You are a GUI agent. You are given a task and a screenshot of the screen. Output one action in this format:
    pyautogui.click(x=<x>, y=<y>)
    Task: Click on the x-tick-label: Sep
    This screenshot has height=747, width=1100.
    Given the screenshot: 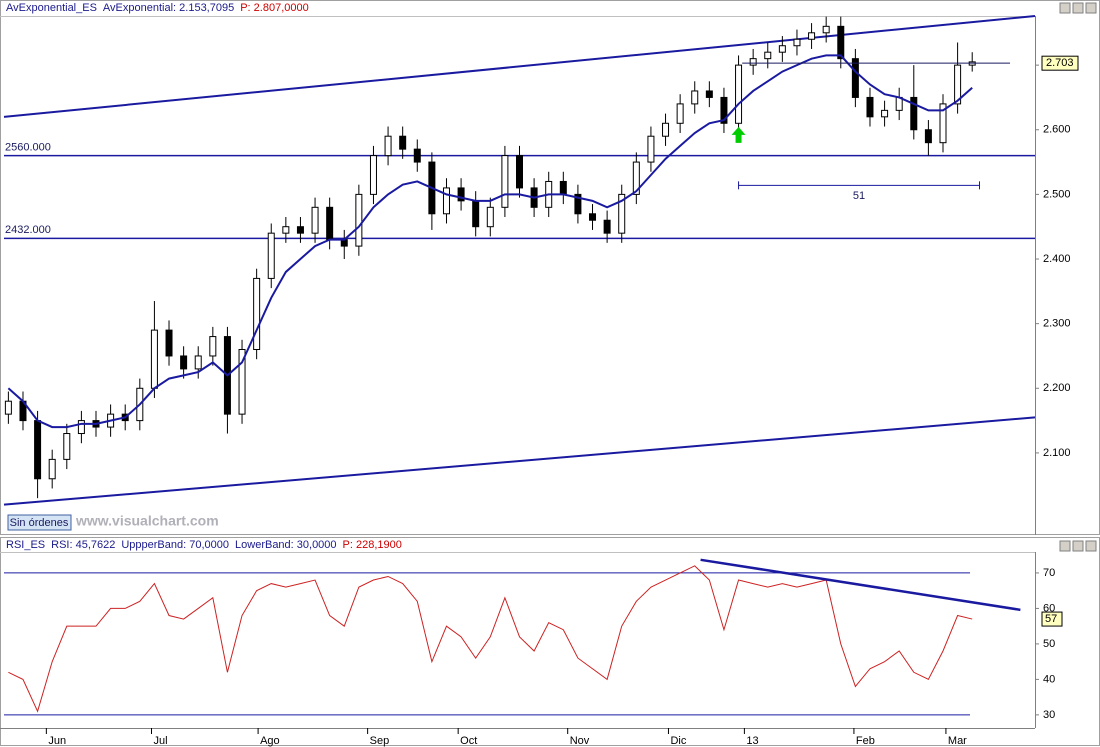 What is the action you would take?
    pyautogui.click(x=380, y=741)
    